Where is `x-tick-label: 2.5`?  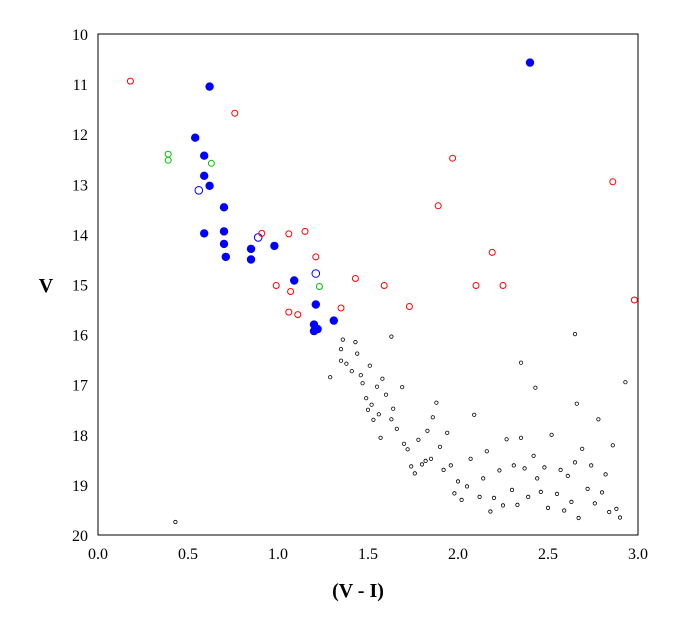 x-tick-label: 2.5 is located at coordinates (548, 554).